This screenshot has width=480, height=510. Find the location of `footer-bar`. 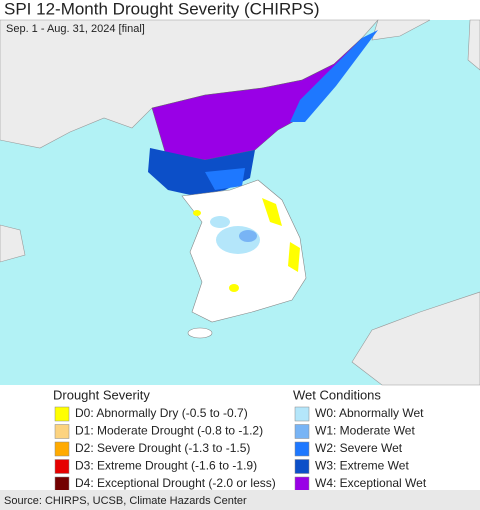

footer-bar is located at coordinates (240, 500).